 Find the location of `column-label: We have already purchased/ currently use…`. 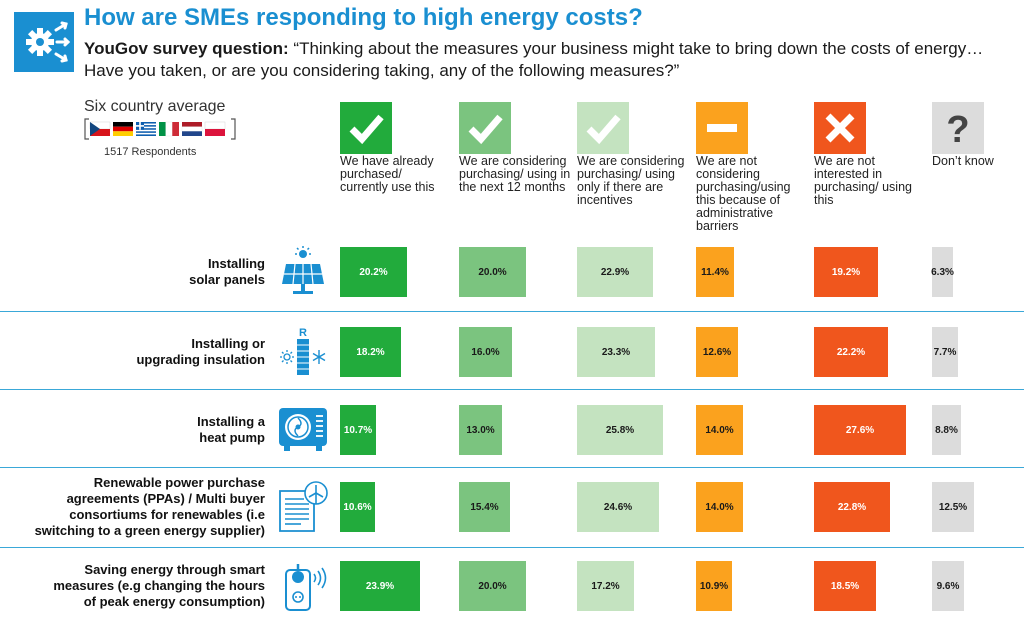

column-label: We have already purchased/ currently use… is located at coordinates (387, 174).